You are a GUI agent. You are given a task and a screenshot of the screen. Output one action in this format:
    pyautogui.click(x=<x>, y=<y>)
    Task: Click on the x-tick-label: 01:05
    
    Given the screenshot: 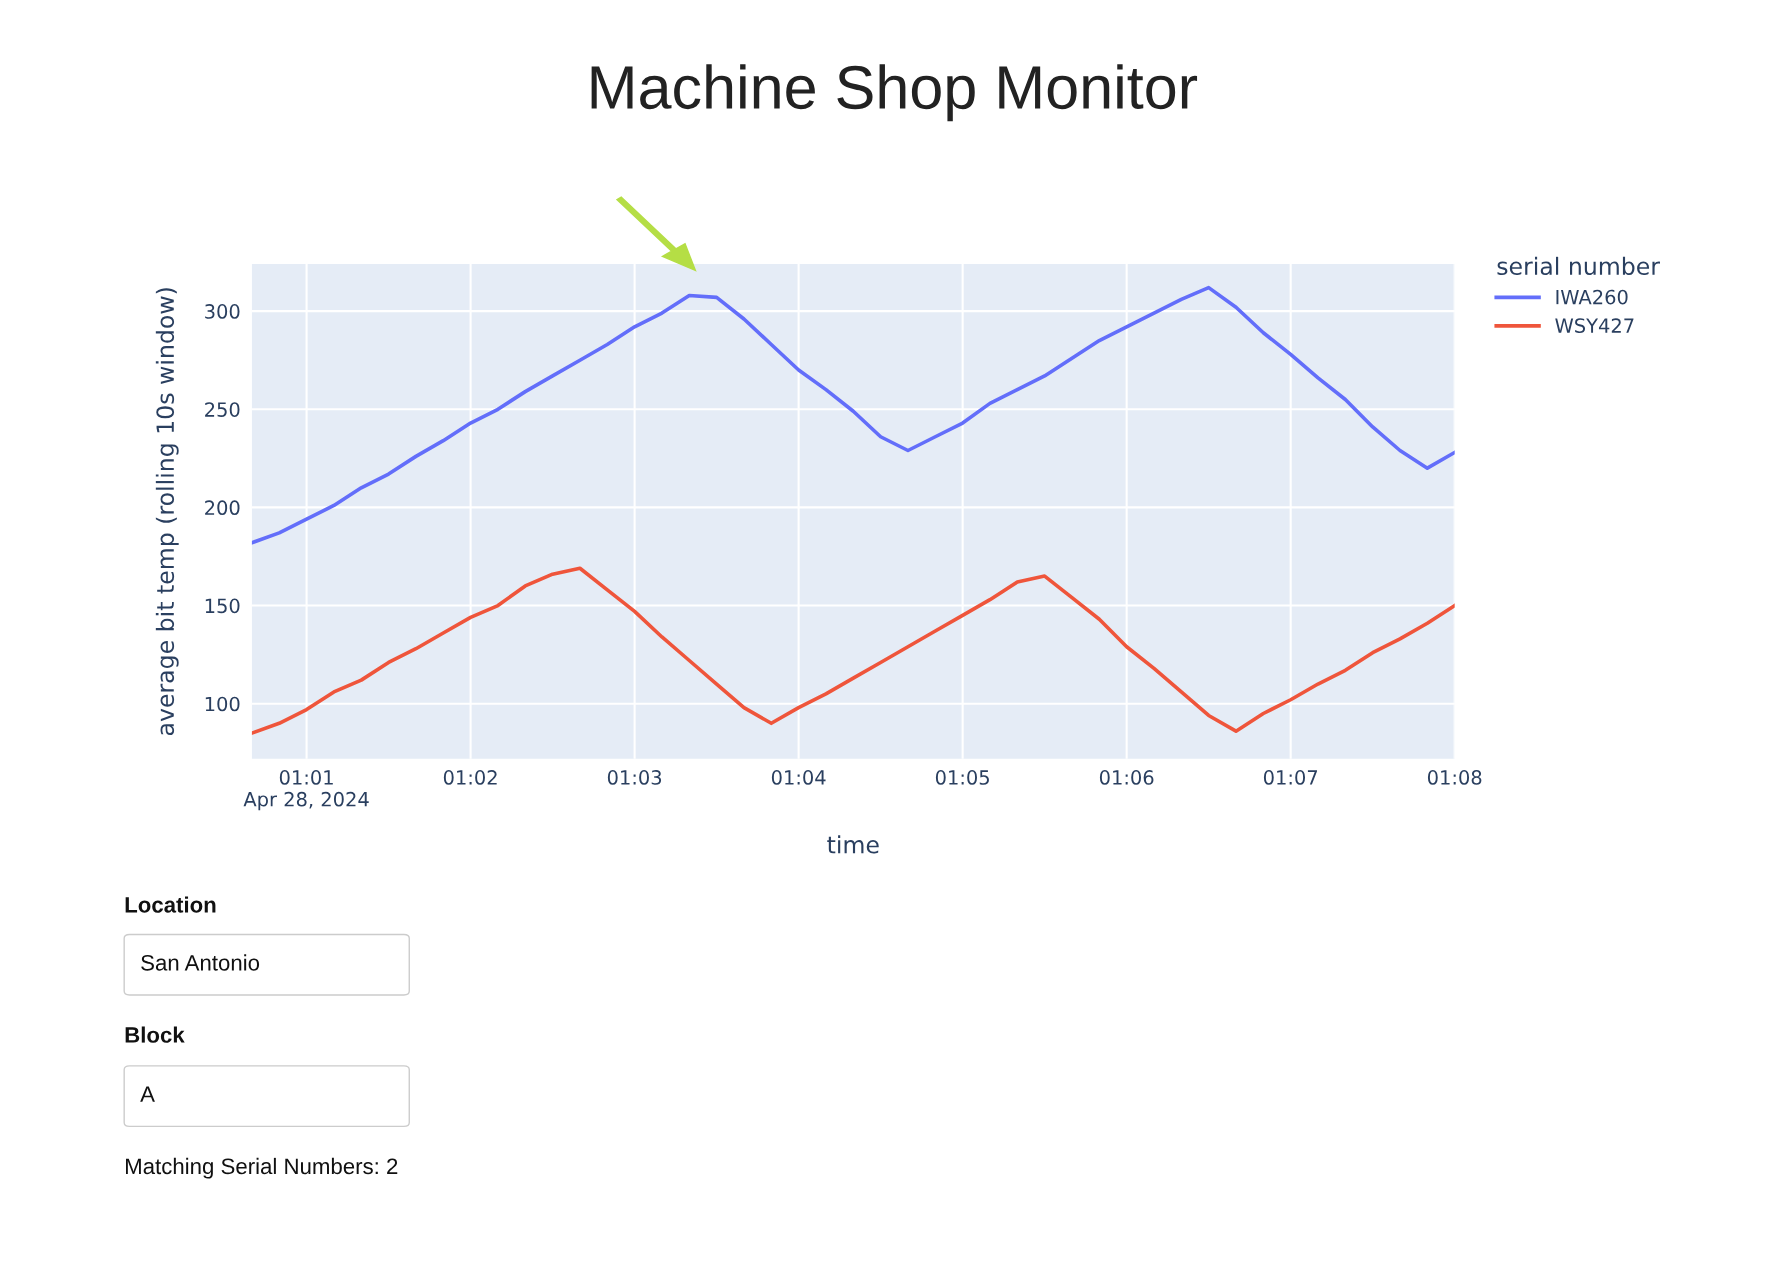 What is the action you would take?
    pyautogui.click(x=962, y=777)
    